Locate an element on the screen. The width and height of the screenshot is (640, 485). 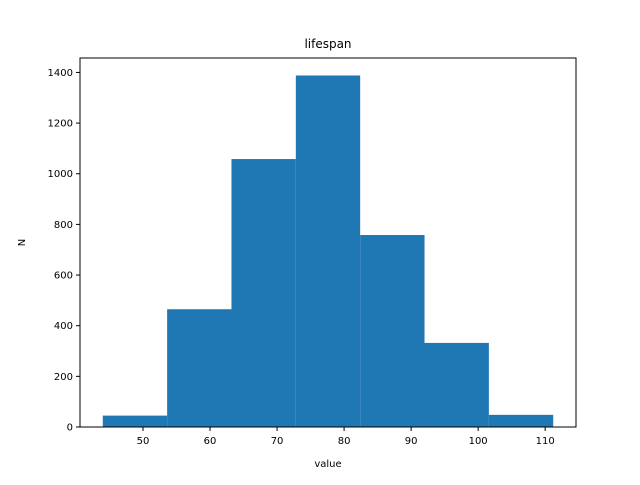
y-tick-label: 600 is located at coordinates (63, 276).